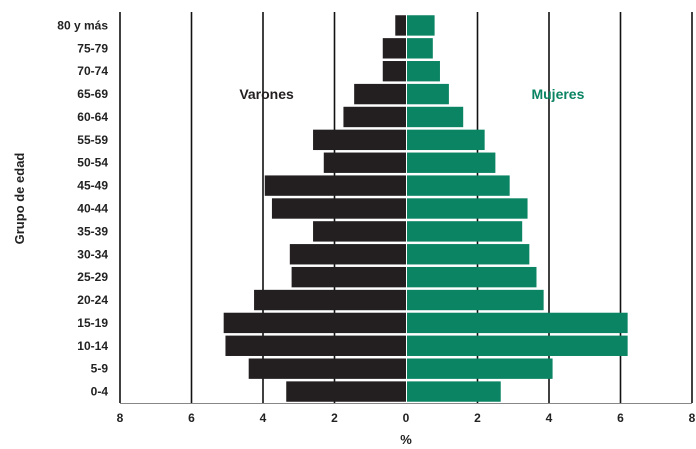 Image resolution: width=696 pixels, height=449 pixels. What do you see at coordinates (100, 369) in the screenshot?
I see `category-label-1: 5-9` at bounding box center [100, 369].